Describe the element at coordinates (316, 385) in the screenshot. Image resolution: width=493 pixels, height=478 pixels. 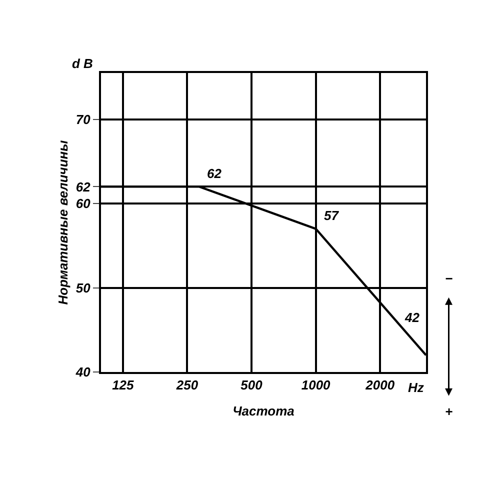
I see `x-tick-label: 1000` at that location.